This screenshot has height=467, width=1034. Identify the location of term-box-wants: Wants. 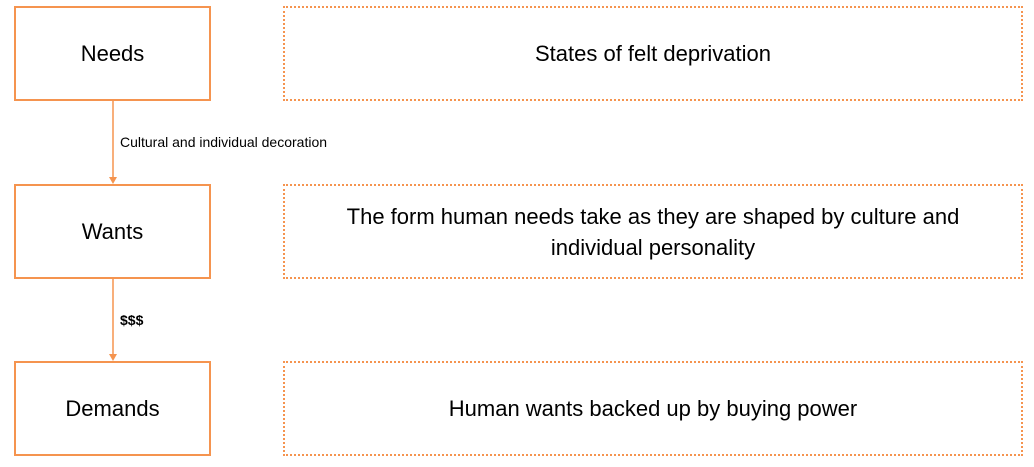
(112, 231).